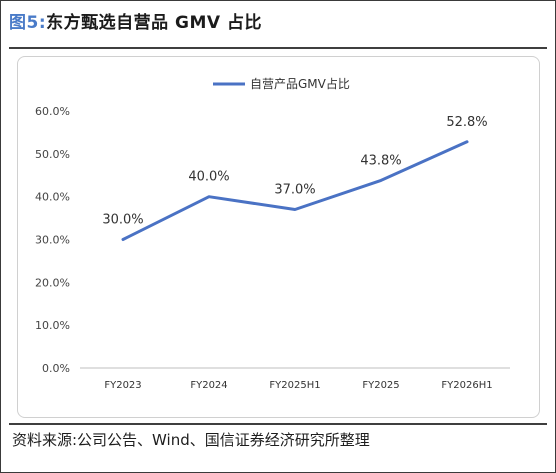  What do you see at coordinates (208, 177) in the screenshot?
I see `data-label: 40.0%` at bounding box center [208, 177].